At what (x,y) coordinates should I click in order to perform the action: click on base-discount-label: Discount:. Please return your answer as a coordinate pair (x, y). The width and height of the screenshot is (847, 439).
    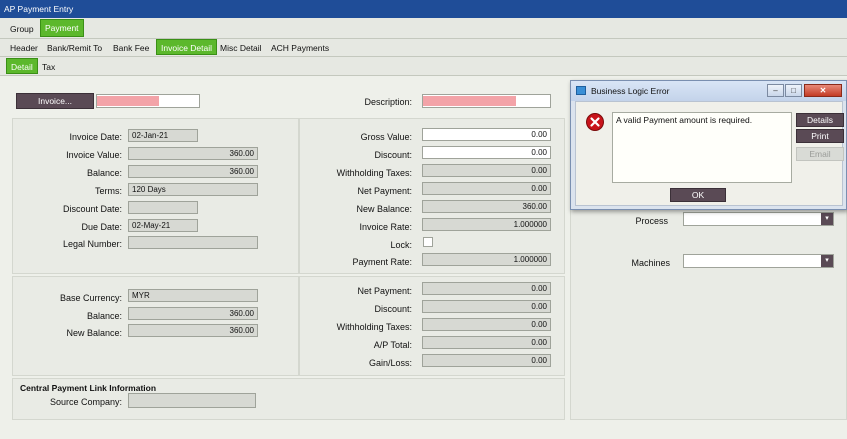
    Looking at the image, I should click on (393, 309).